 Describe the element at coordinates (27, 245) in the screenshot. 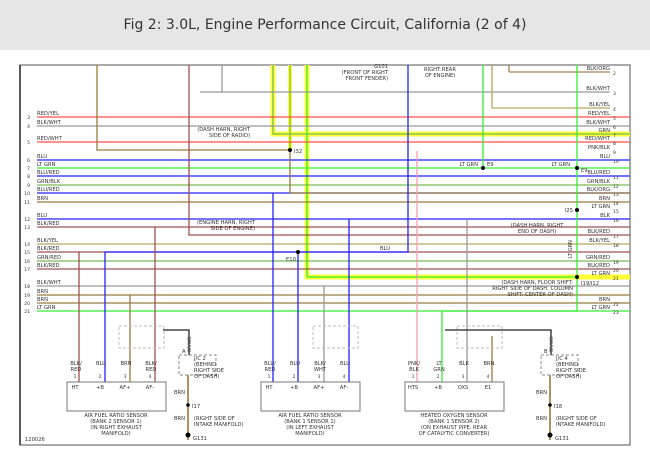

I see `left-pin-number: 14` at that location.